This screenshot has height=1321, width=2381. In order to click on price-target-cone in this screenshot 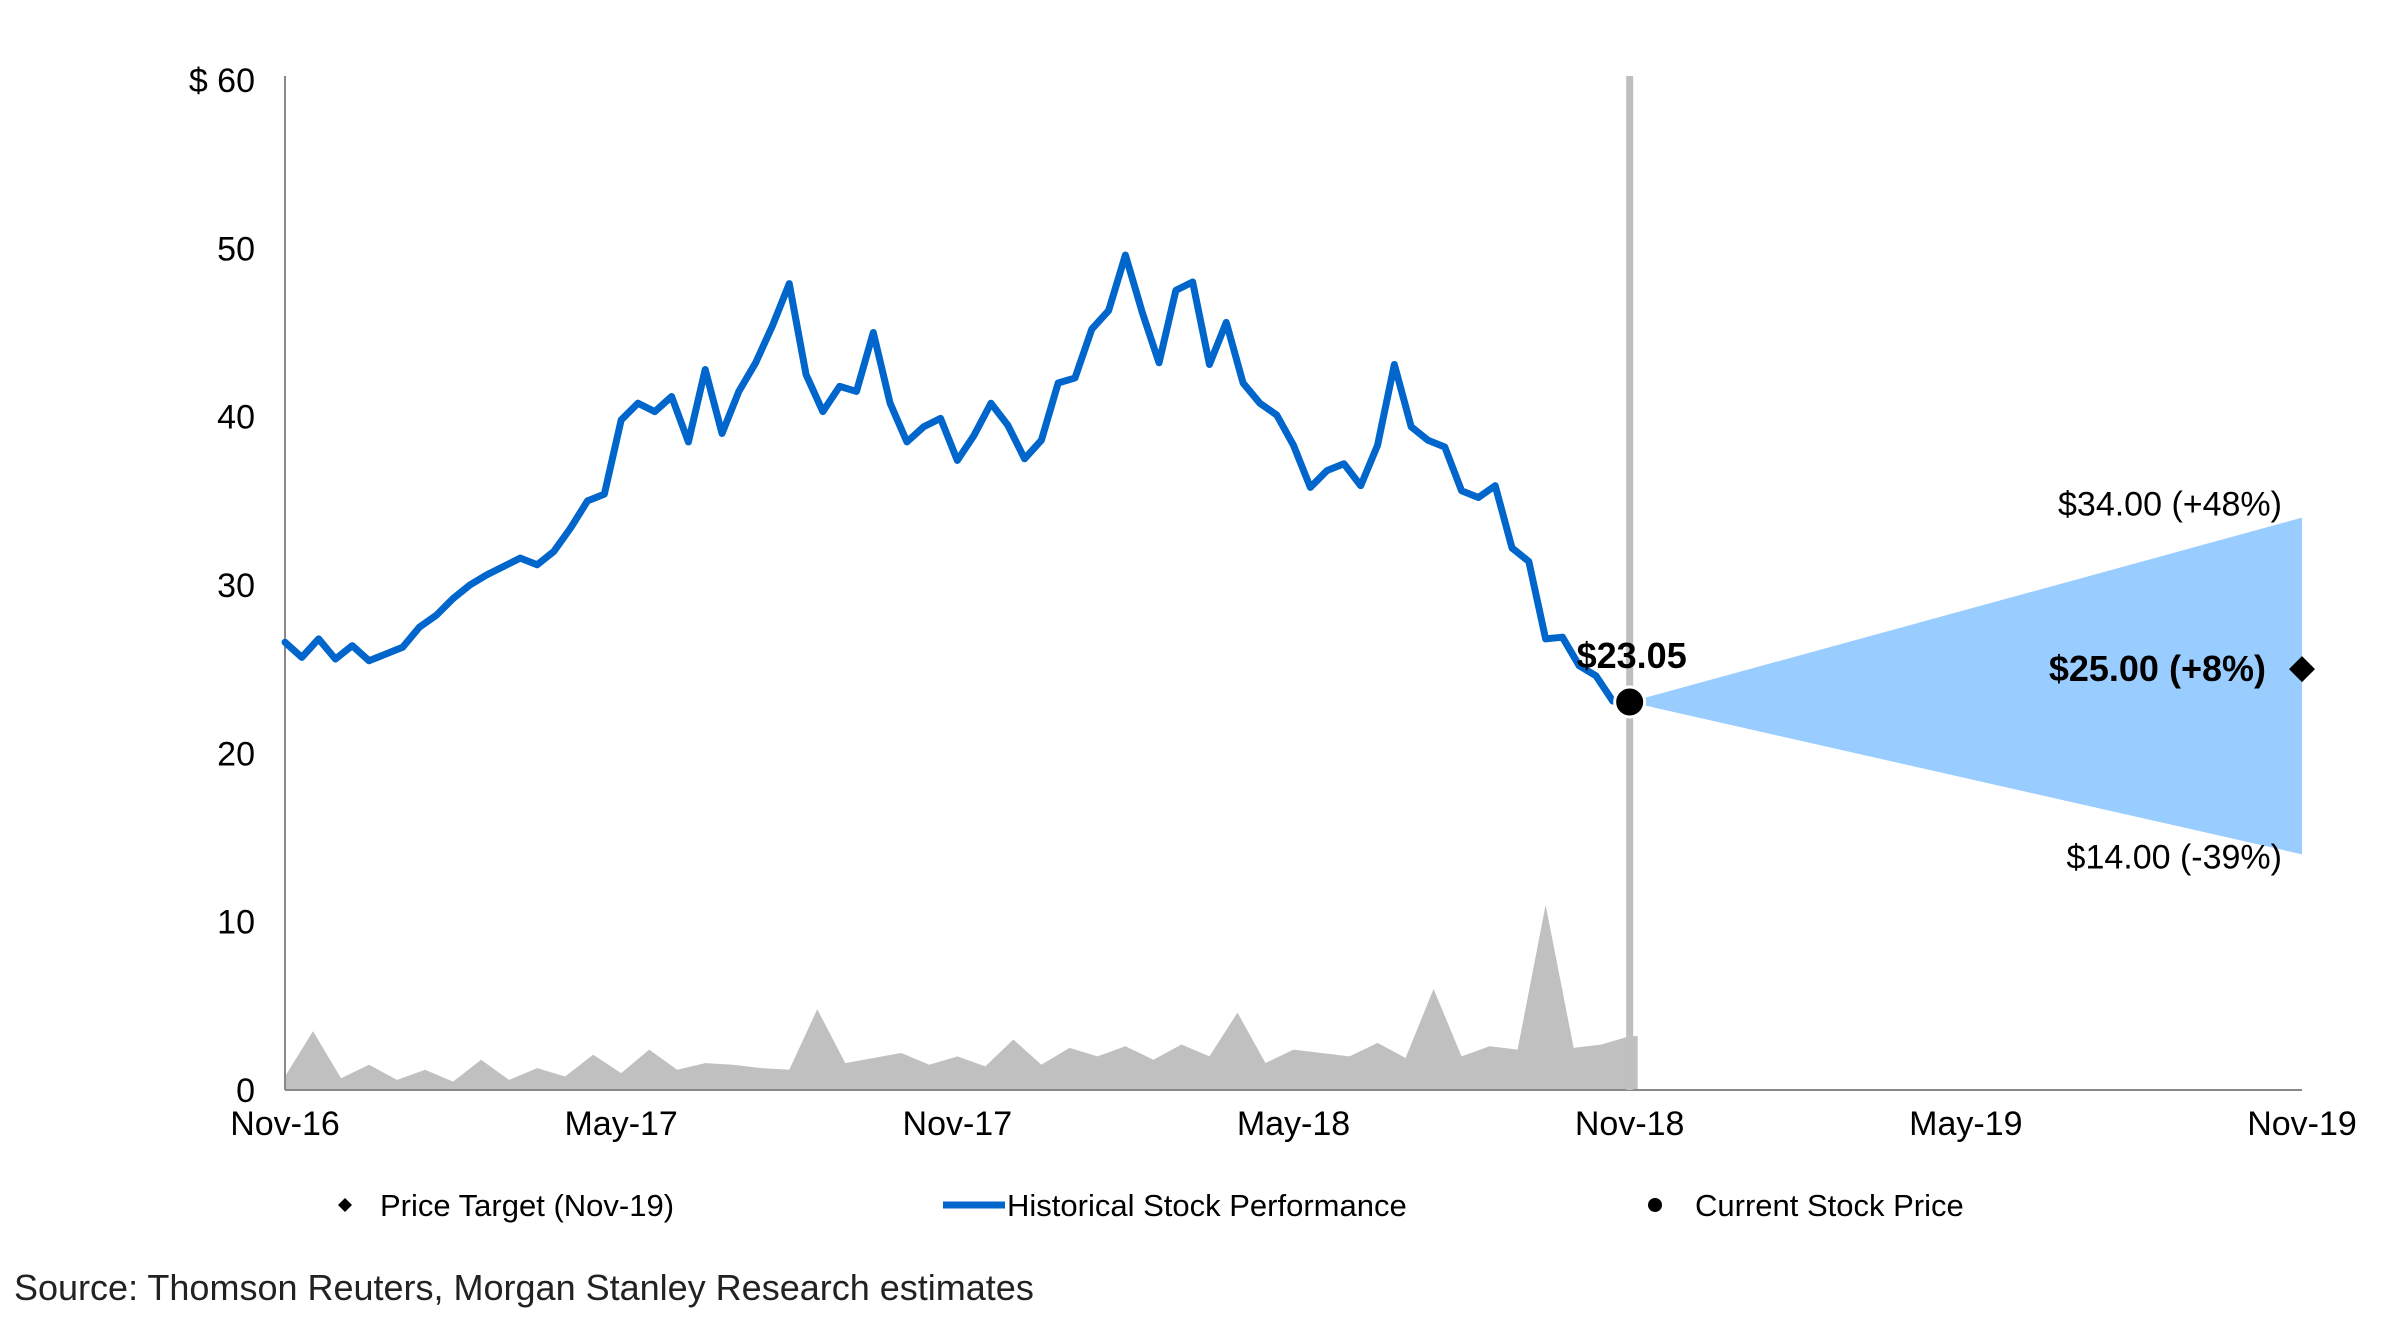, I will do `click(1965, 686)`.